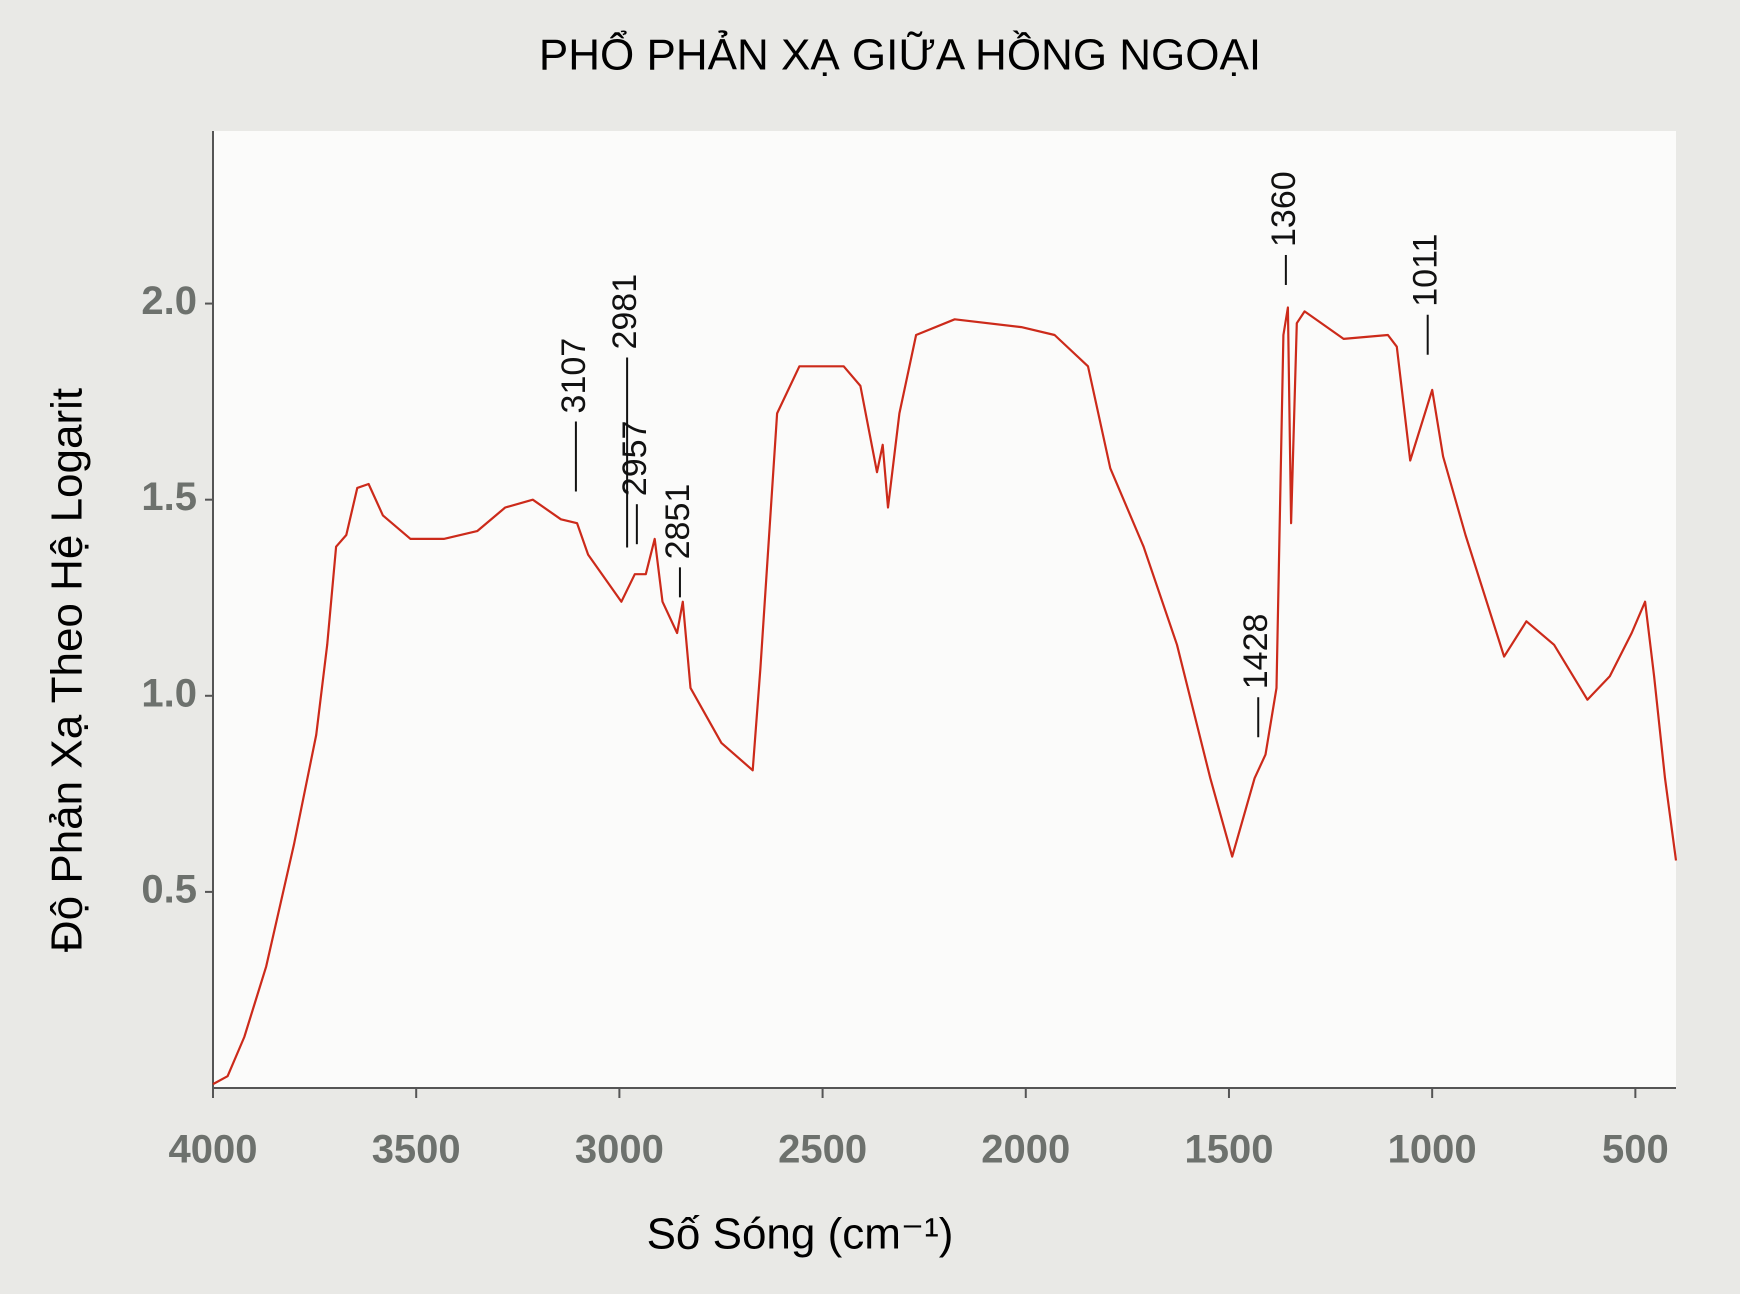  I want to click on peak-label: 2851, so click(678, 522).